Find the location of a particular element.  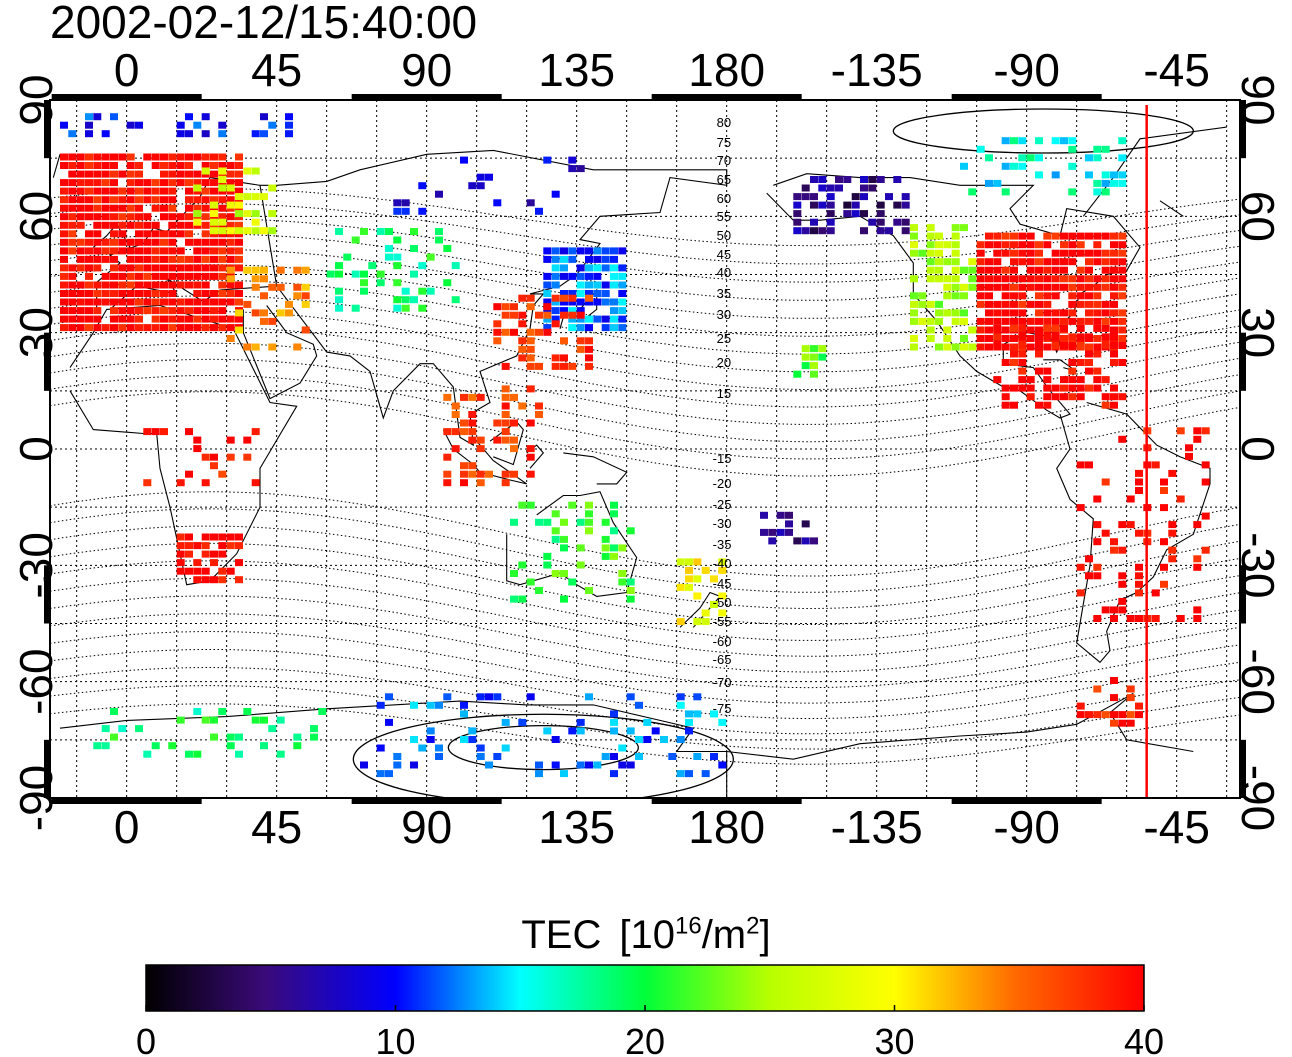

contour-label: 45 is located at coordinates (724, 254).